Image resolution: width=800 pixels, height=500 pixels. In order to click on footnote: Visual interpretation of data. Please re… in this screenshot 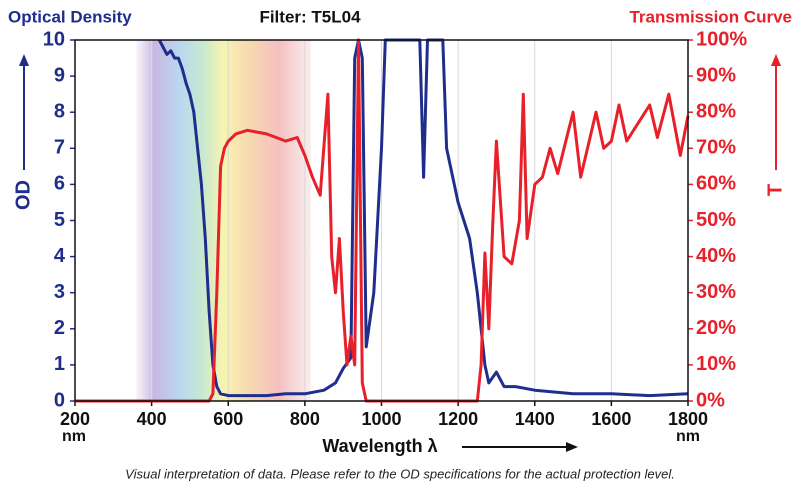, I will do `click(400, 473)`.